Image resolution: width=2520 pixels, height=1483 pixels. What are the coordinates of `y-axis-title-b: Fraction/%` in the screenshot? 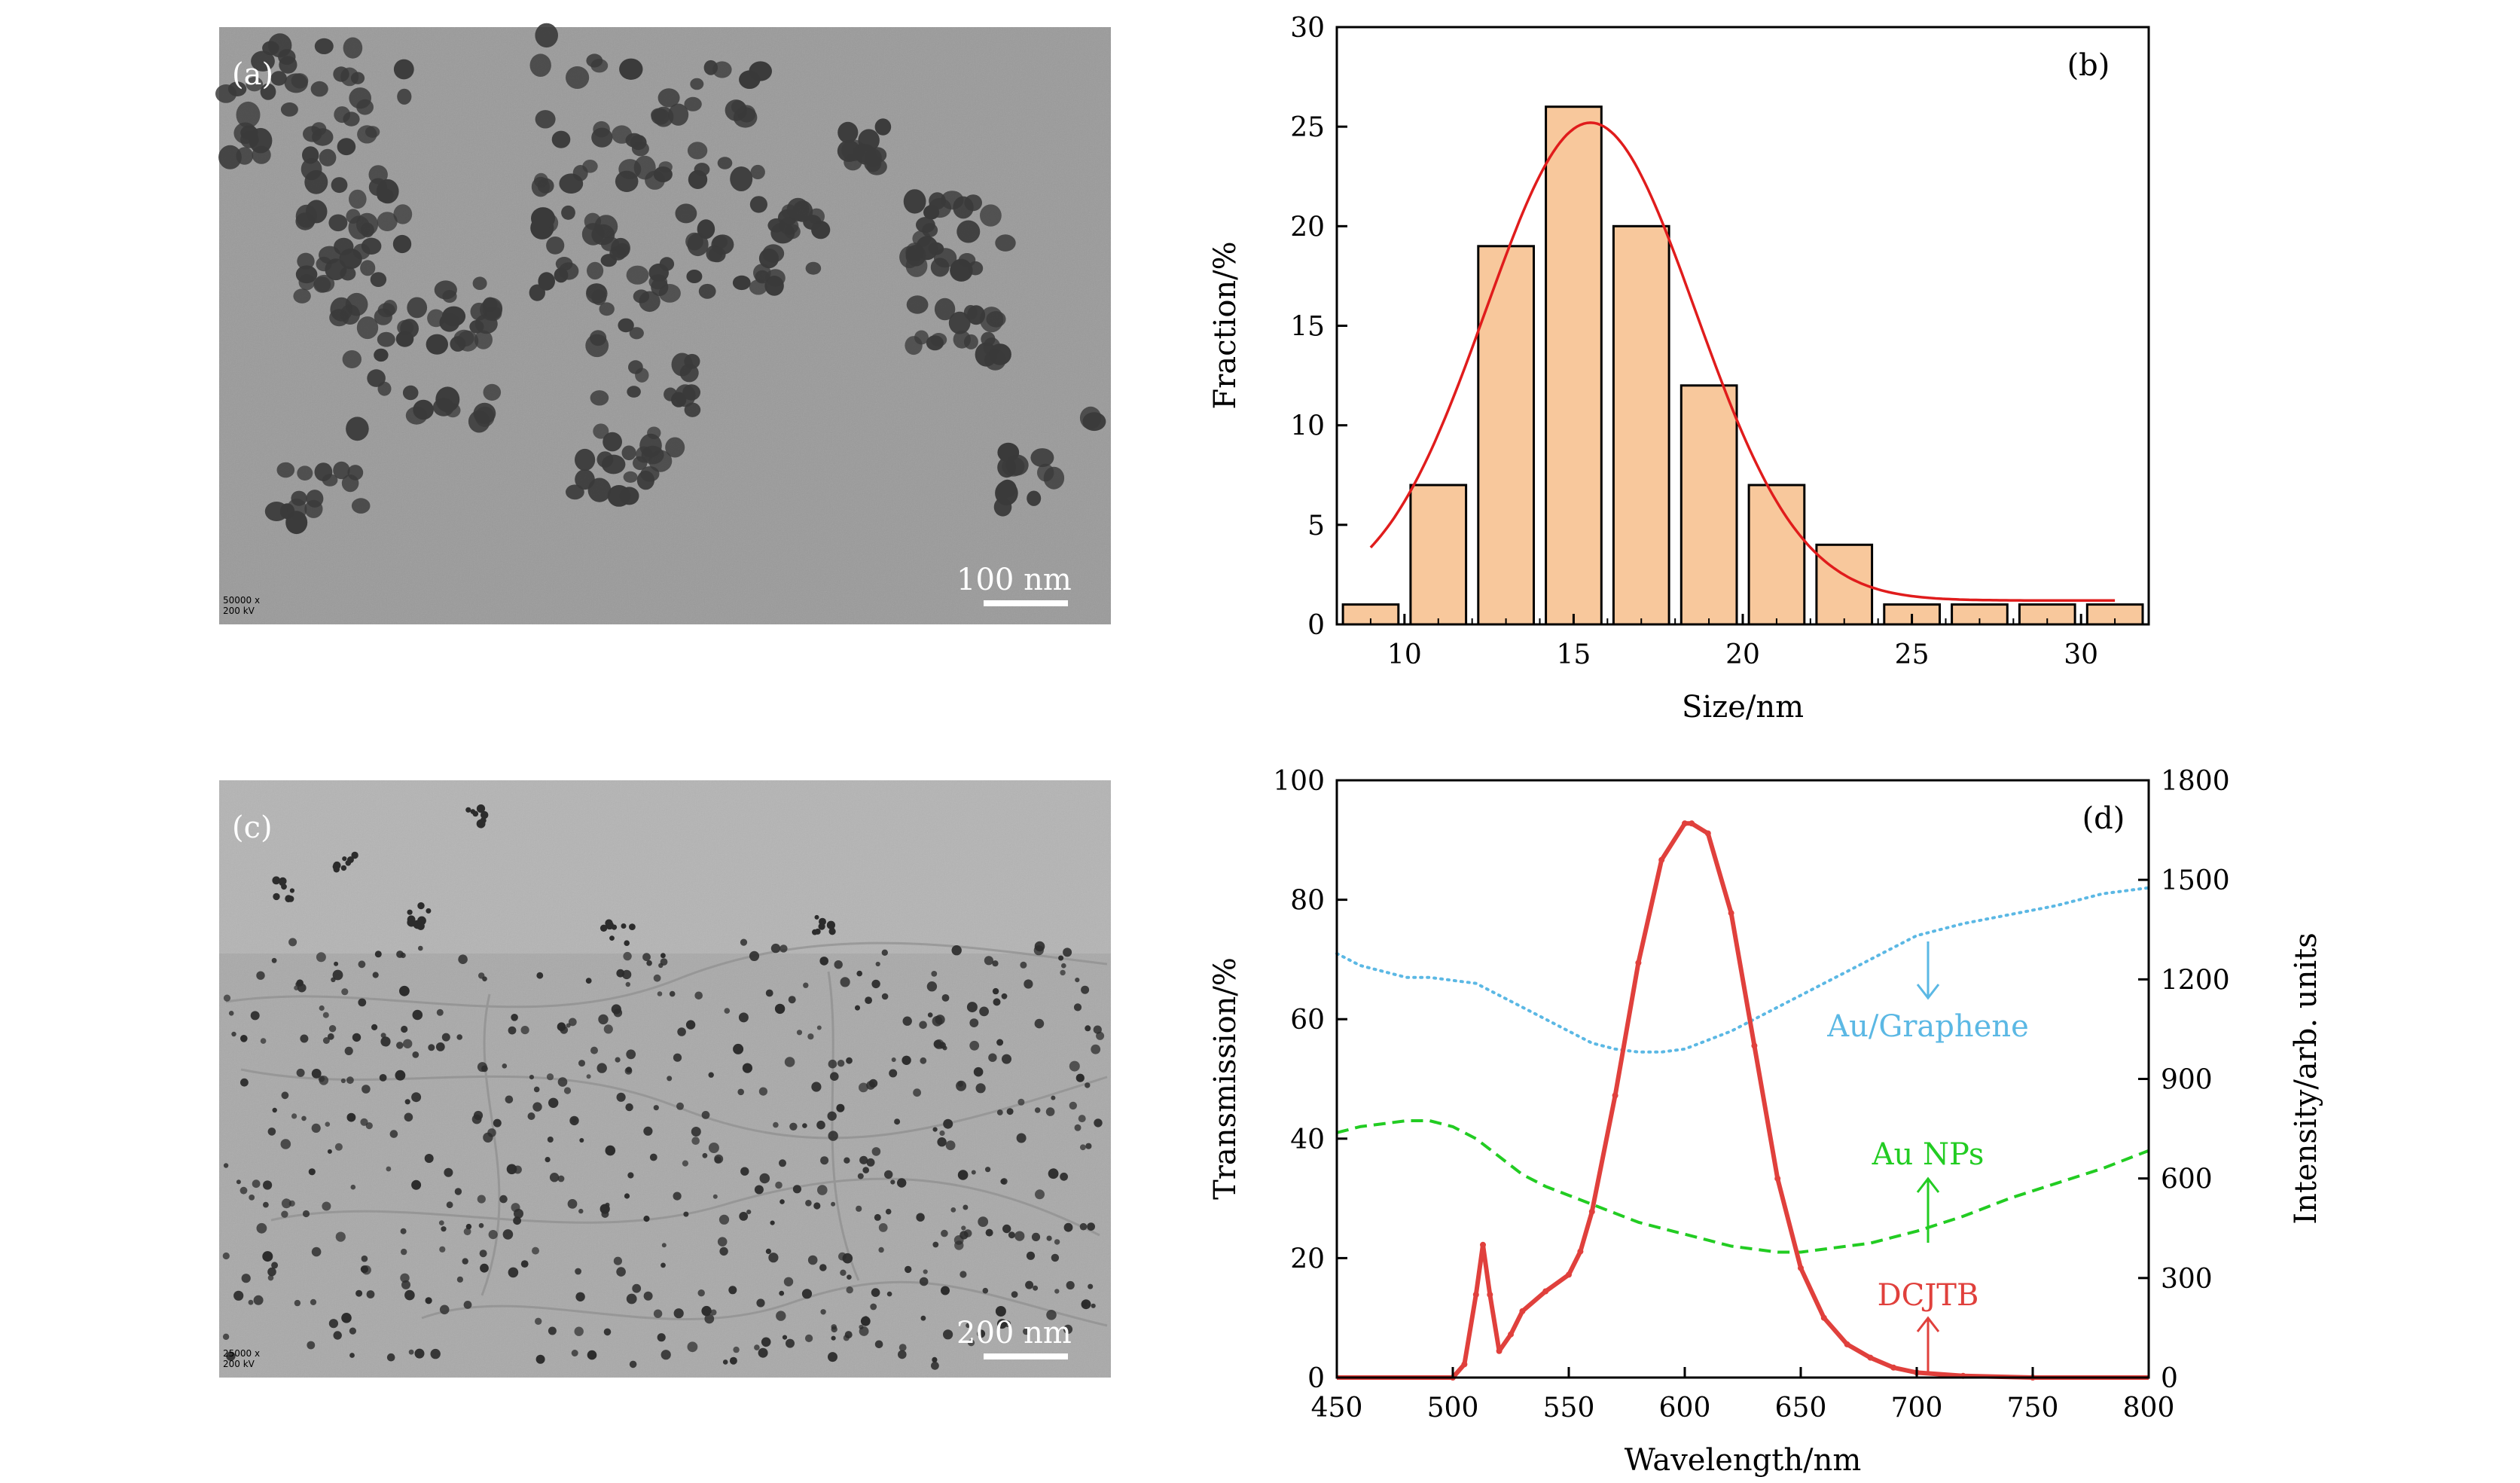 It's located at (1225, 325).